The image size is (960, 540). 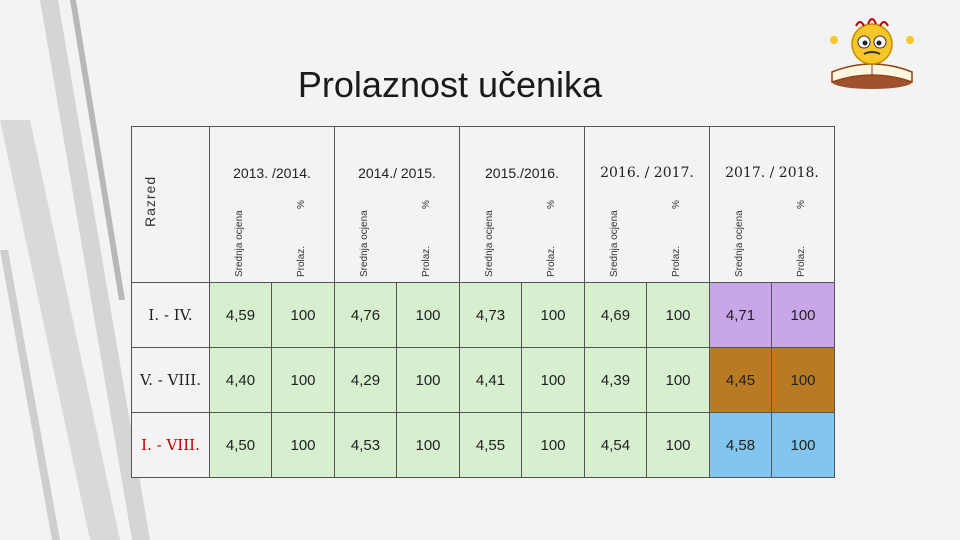 What do you see at coordinates (397, 173) in the screenshot?
I see `year-label: 2014./ 2015.` at bounding box center [397, 173].